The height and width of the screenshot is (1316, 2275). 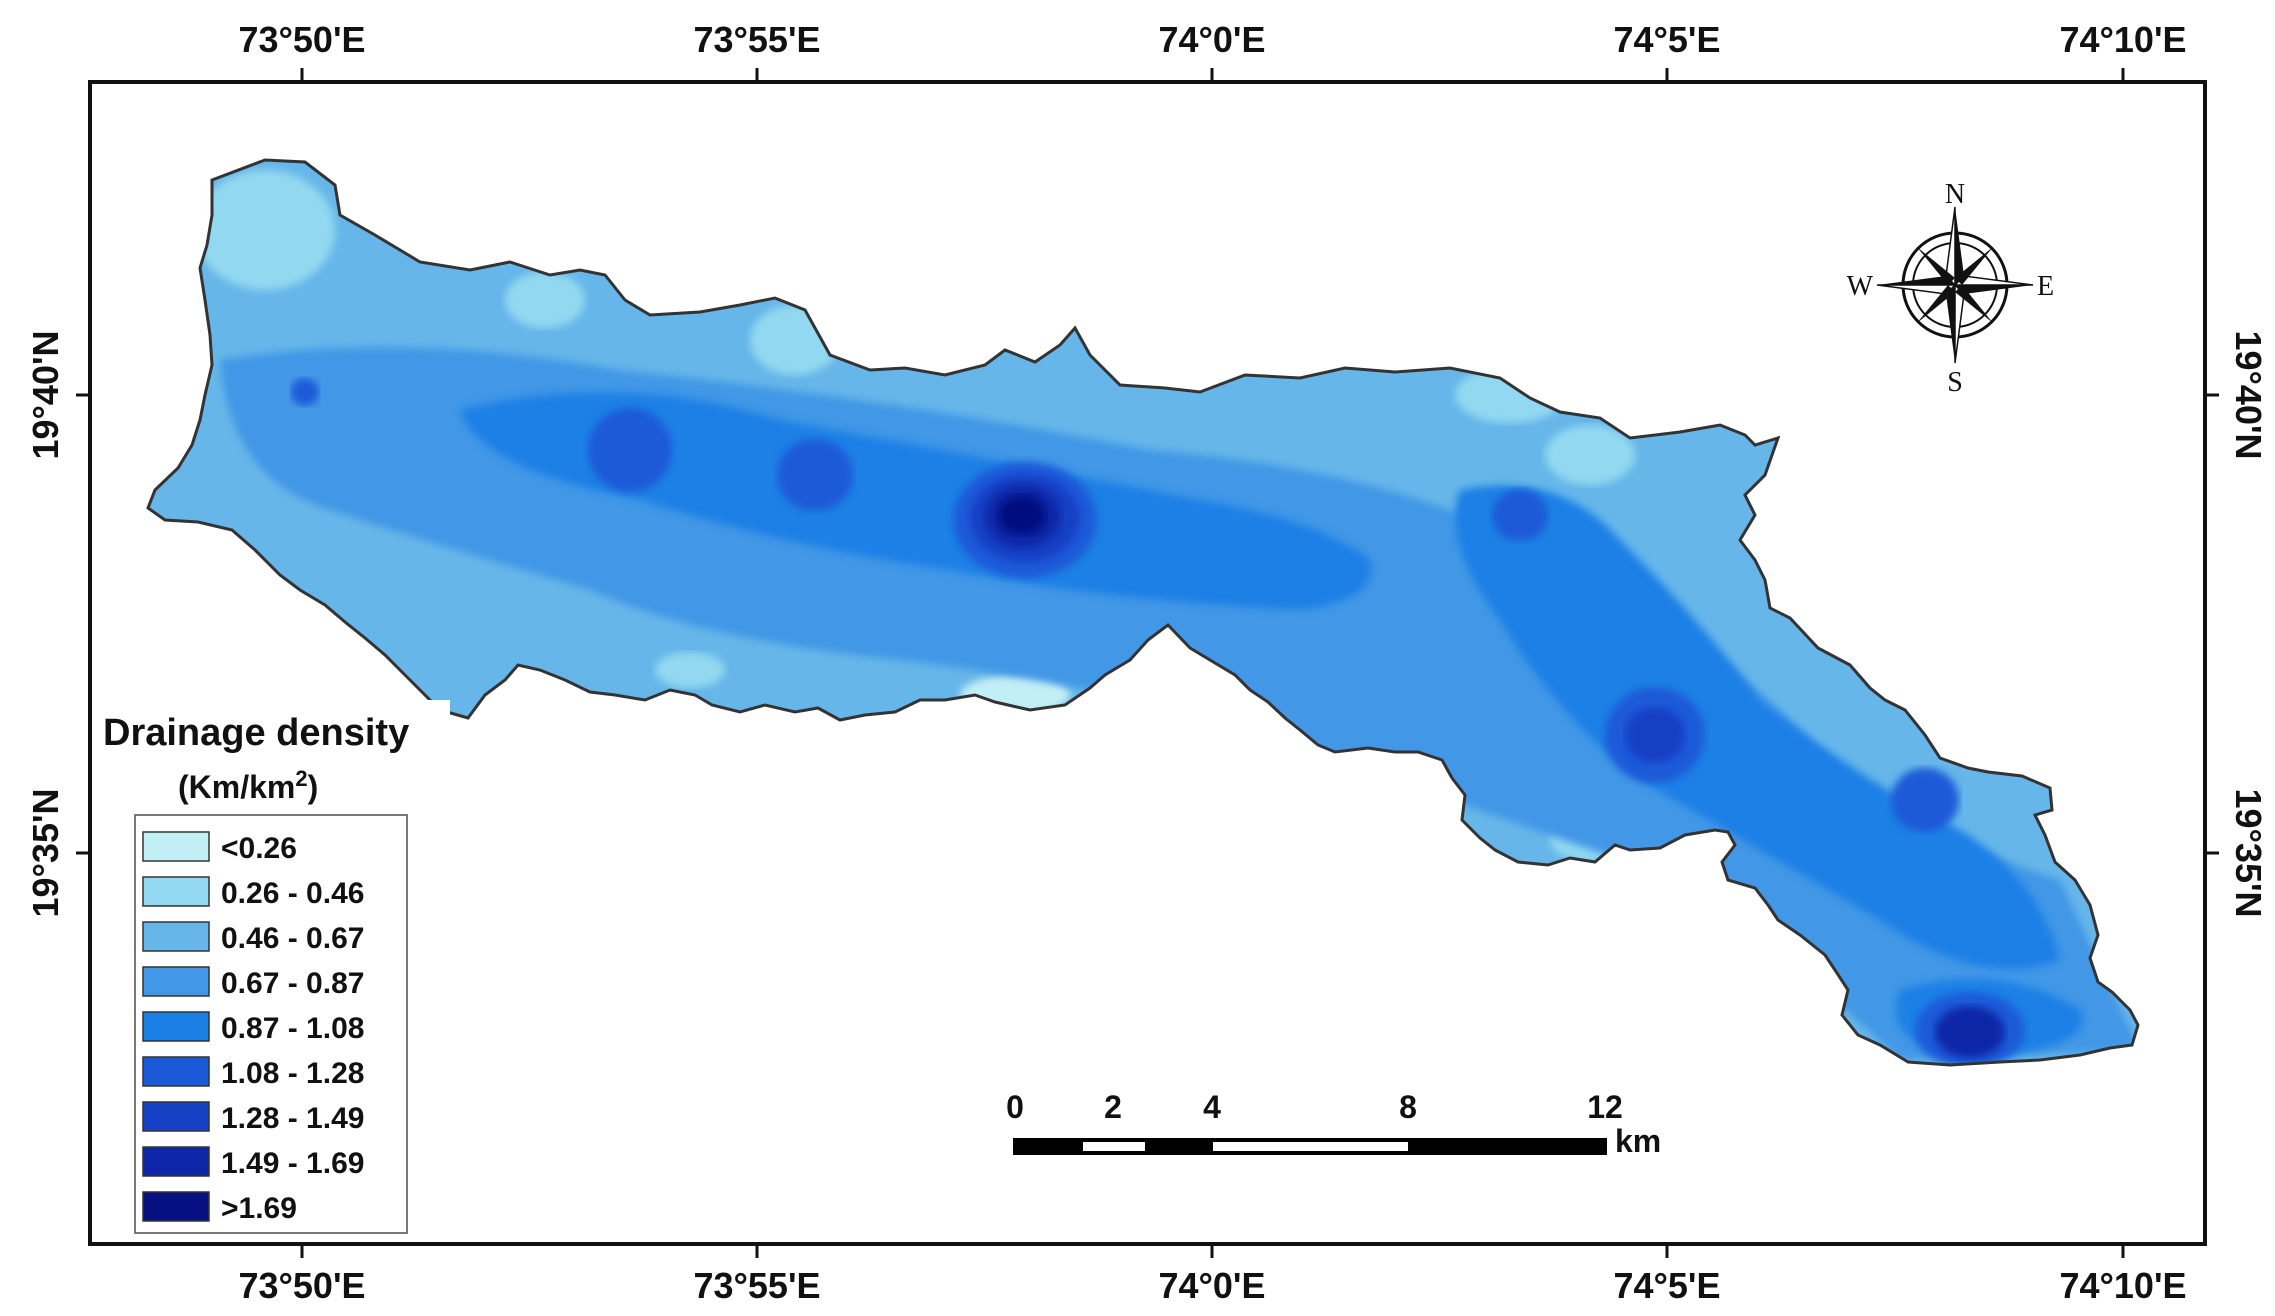 What do you see at coordinates (1333, 1124) in the screenshot?
I see `scale-bar: 0 2 4 8 12 km` at bounding box center [1333, 1124].